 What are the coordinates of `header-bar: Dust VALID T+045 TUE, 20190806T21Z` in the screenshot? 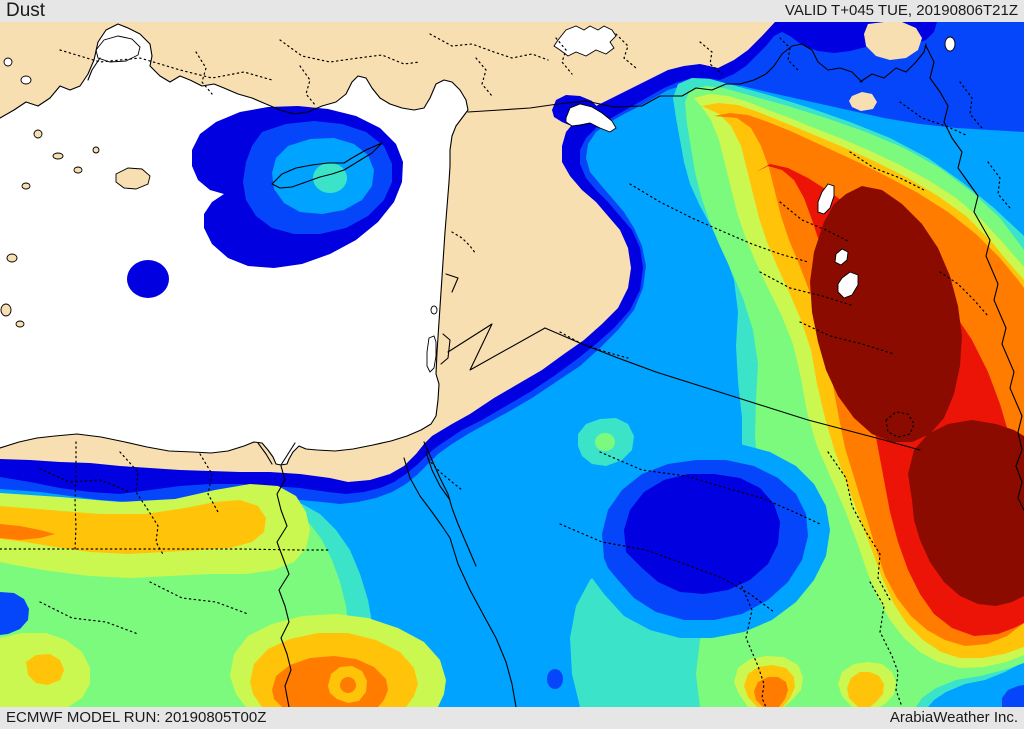 It's located at (512, 11).